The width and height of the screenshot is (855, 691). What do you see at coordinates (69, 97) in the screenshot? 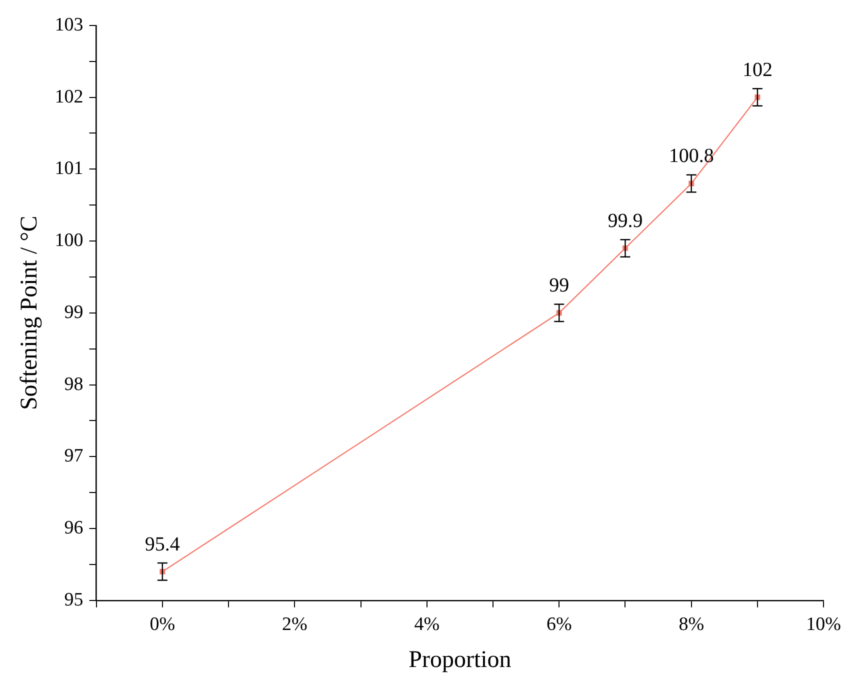
I see `y-tick-label: 102` at bounding box center [69, 97].